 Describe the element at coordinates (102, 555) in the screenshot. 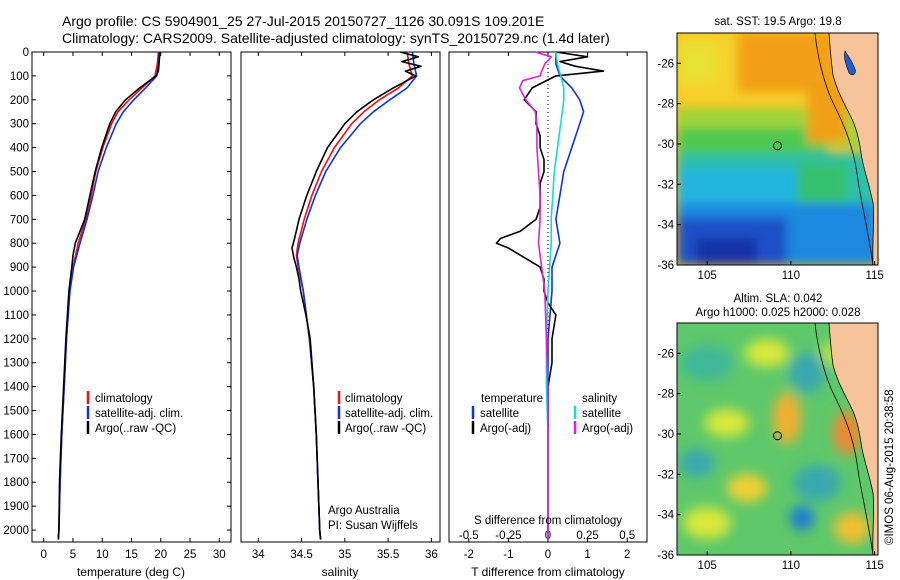

I see `x-tick-label: 10` at that location.